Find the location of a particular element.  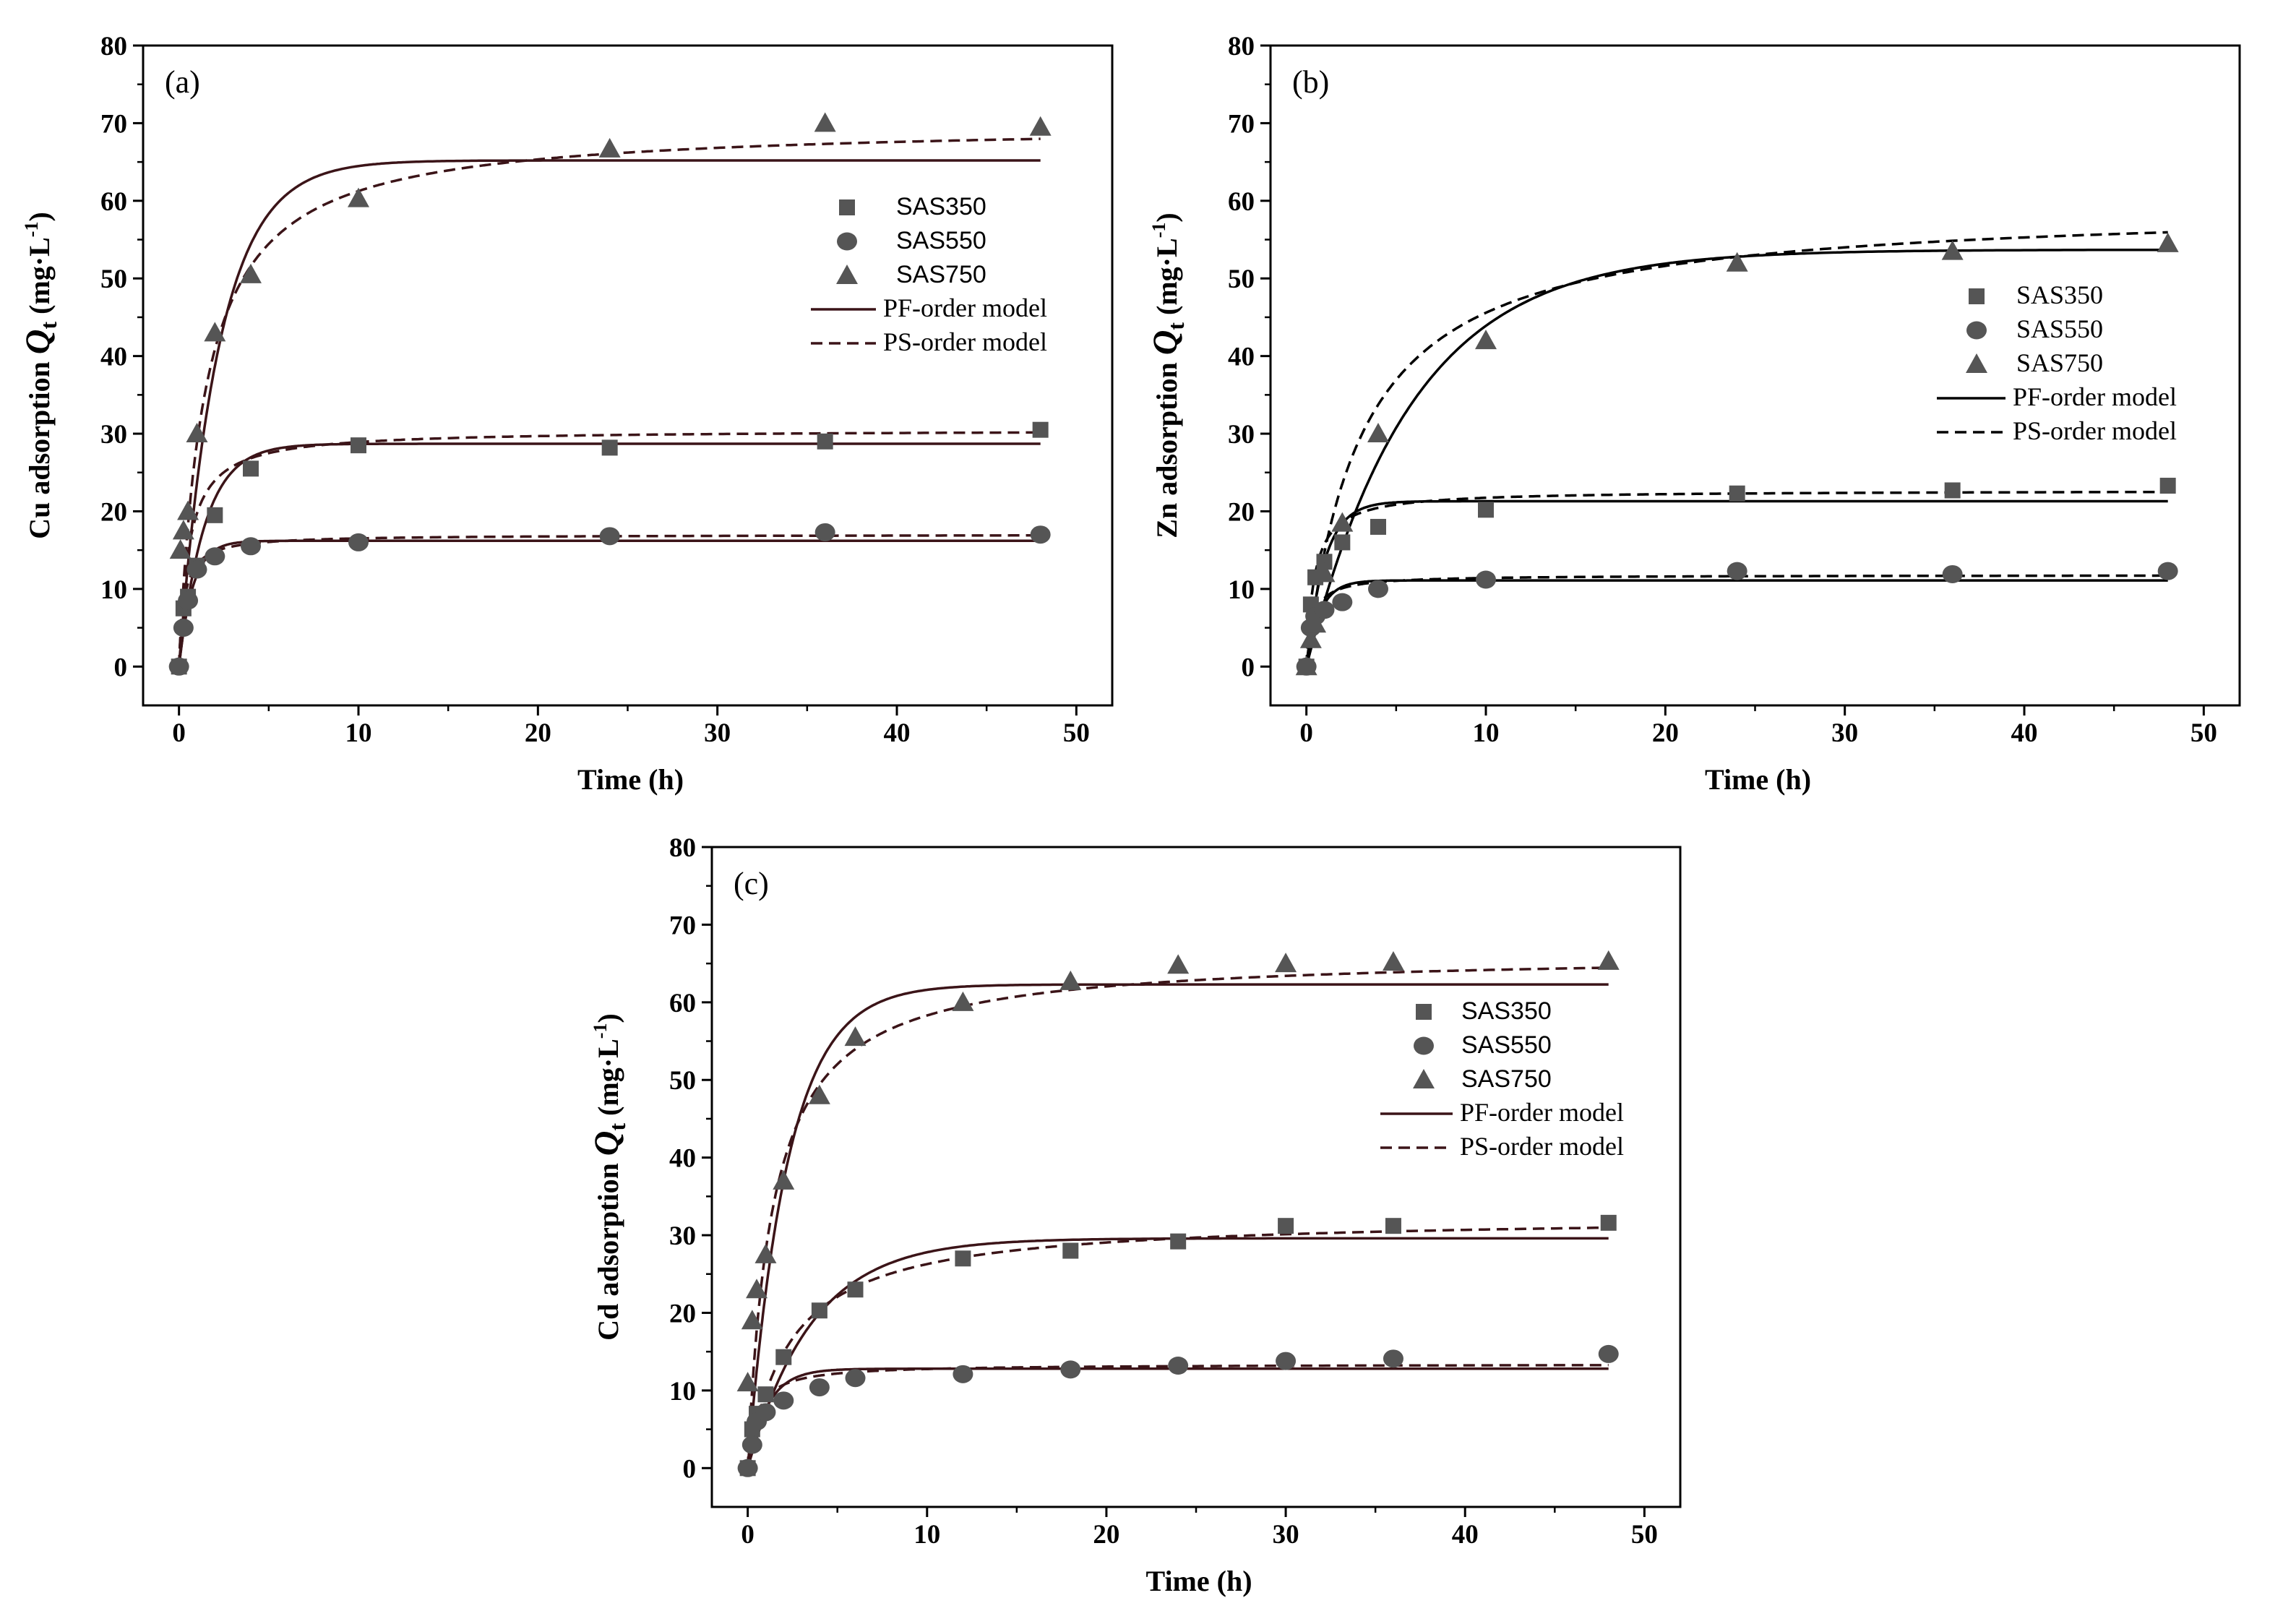

y-axis-label: Cd adsorption Qt (mg·L-1) is located at coordinates (609, 1177).